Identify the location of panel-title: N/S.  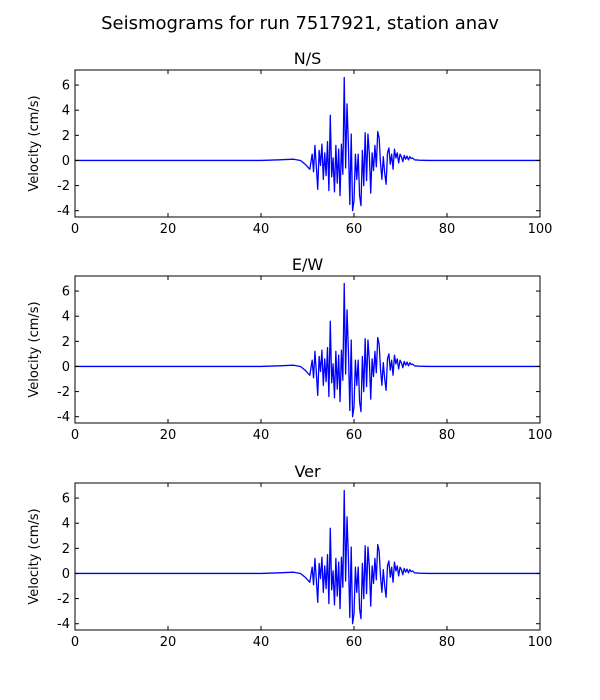
(308, 58).